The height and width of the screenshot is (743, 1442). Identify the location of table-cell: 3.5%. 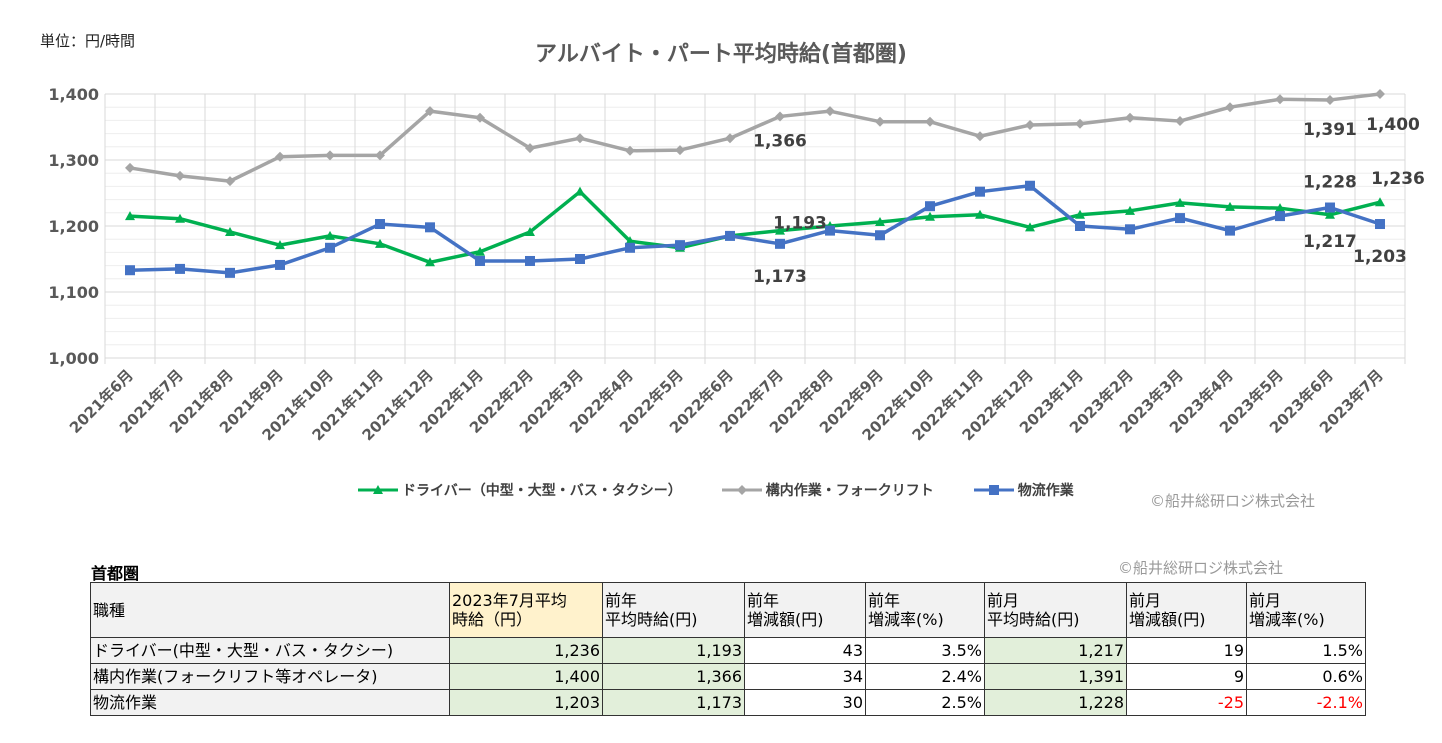
(925, 650).